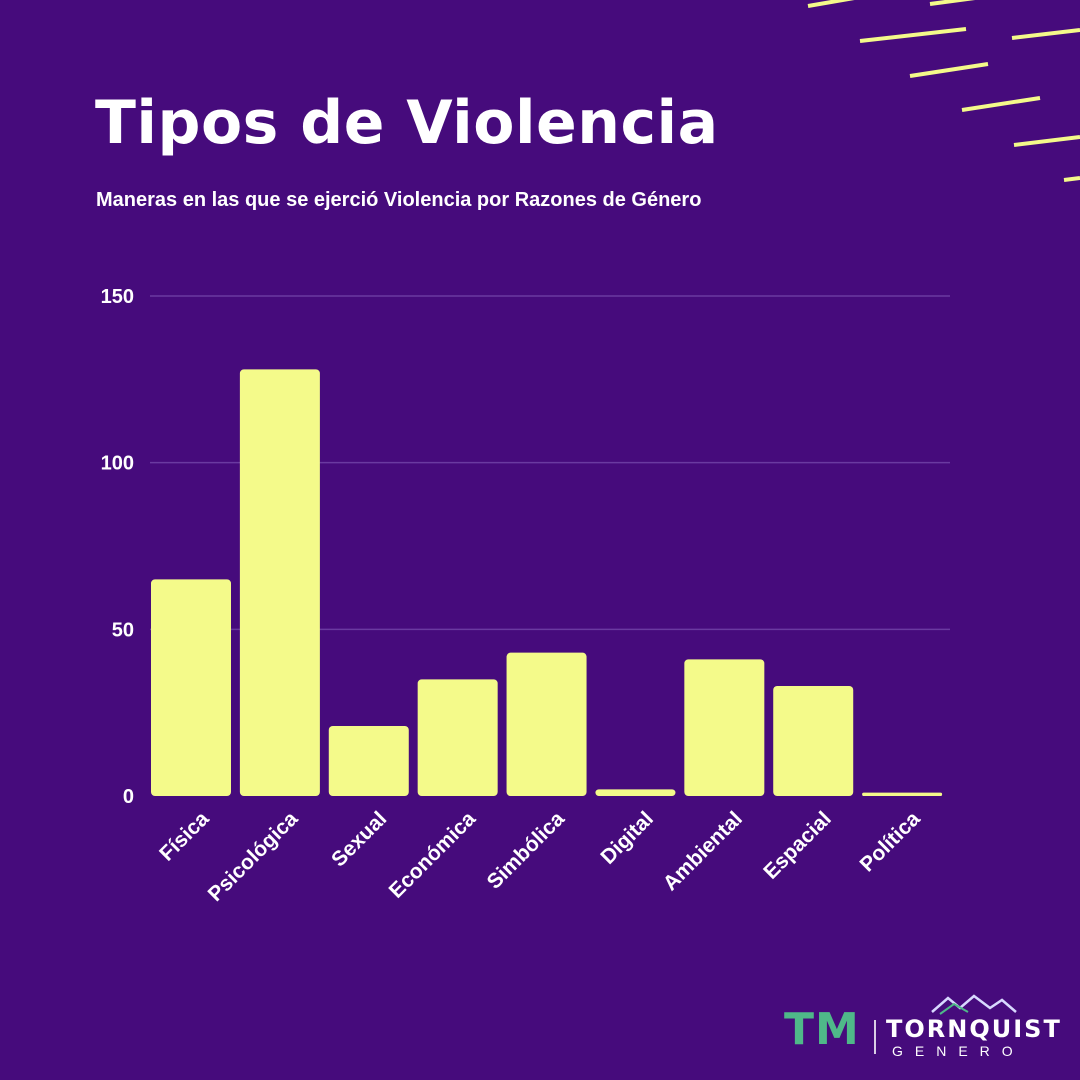  Describe the element at coordinates (368, 761) in the screenshot. I see `bar-sexual` at that location.